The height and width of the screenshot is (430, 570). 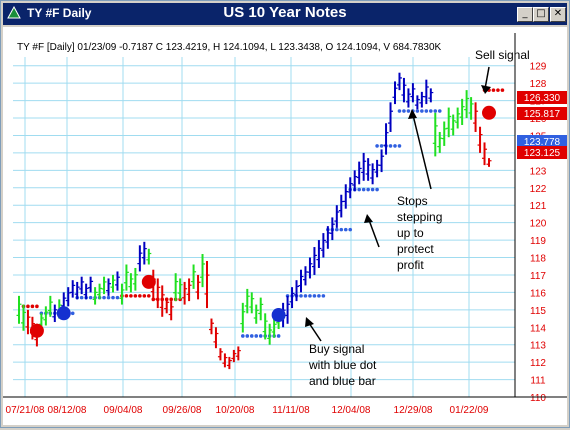 I want to click on close-button: ✕, so click(x=558, y=14).